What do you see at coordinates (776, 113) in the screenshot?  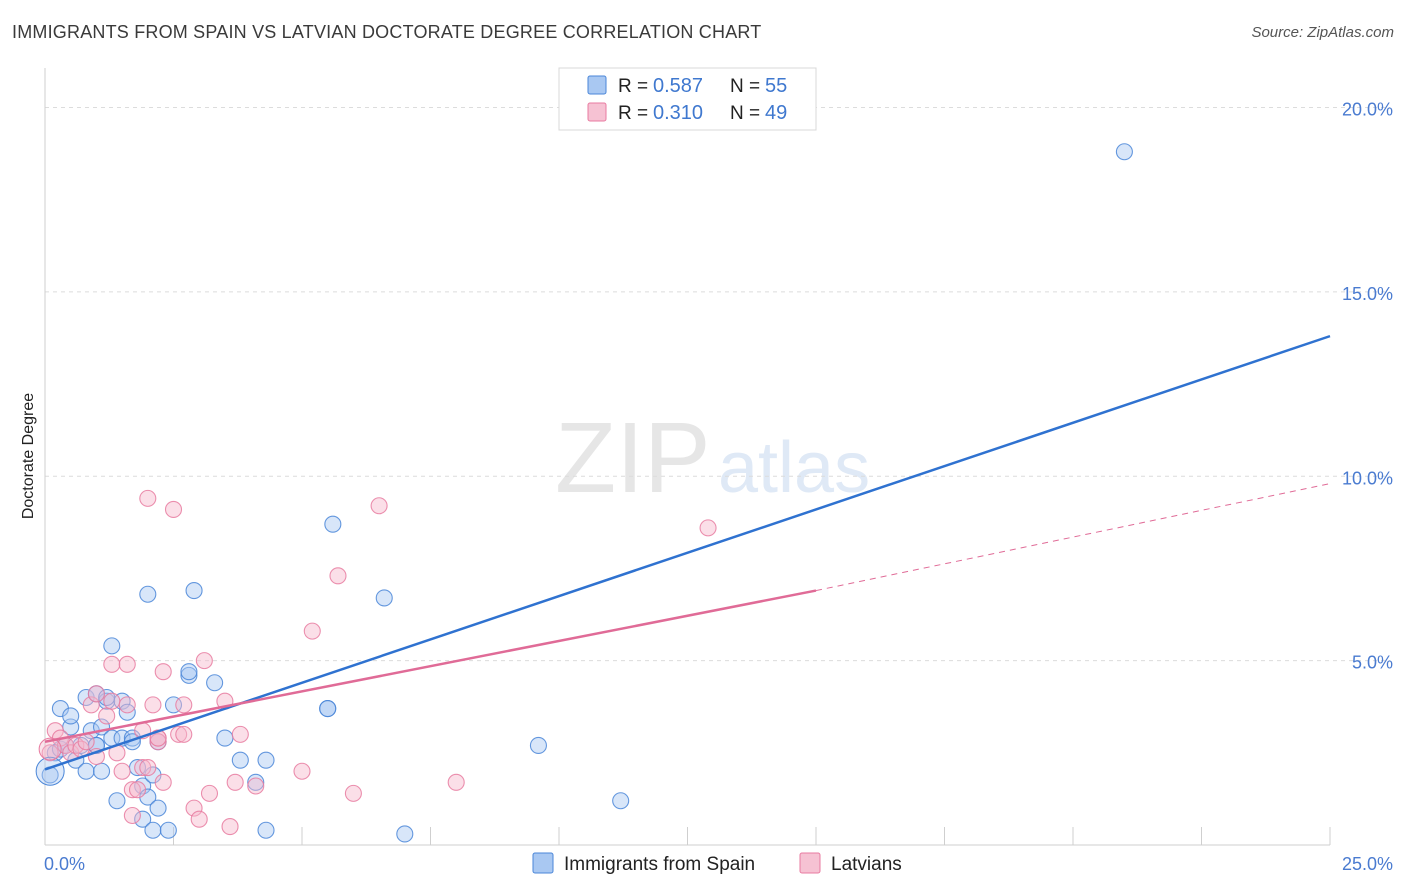 I see `legend-n-value-2: 49` at bounding box center [776, 113].